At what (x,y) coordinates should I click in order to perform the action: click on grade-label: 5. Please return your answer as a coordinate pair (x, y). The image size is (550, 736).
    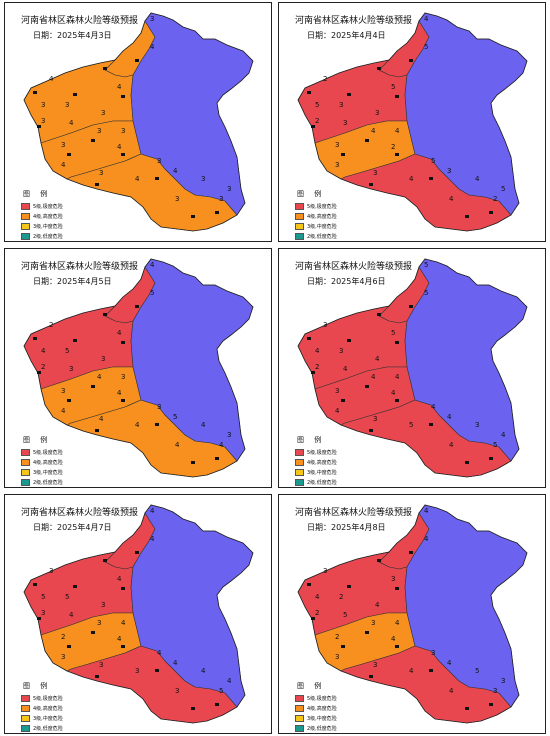
    Looking at the image, I should click on (426, 293).